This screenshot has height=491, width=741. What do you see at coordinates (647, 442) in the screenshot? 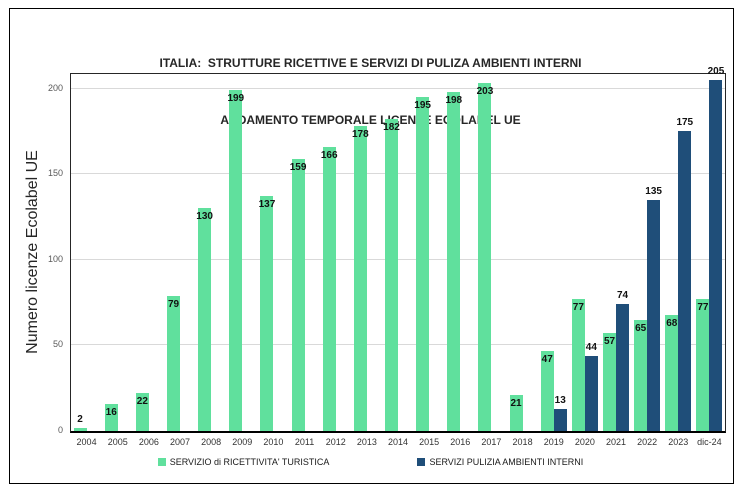
I see `x-tick-label: 2022` at bounding box center [647, 442].